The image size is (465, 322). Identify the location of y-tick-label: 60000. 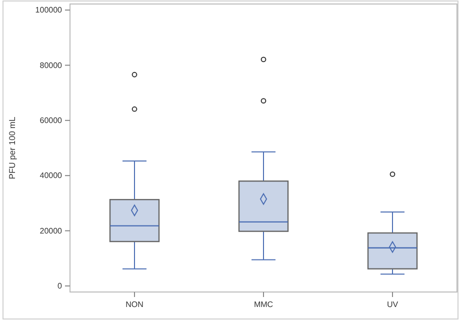
(51, 120).